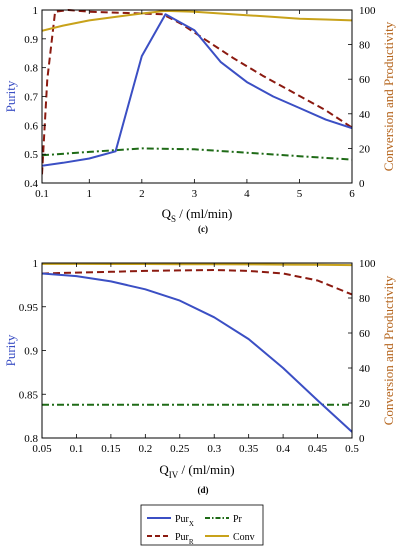  I want to click on x-axis-label: QS / (ml/min), so click(197, 215).